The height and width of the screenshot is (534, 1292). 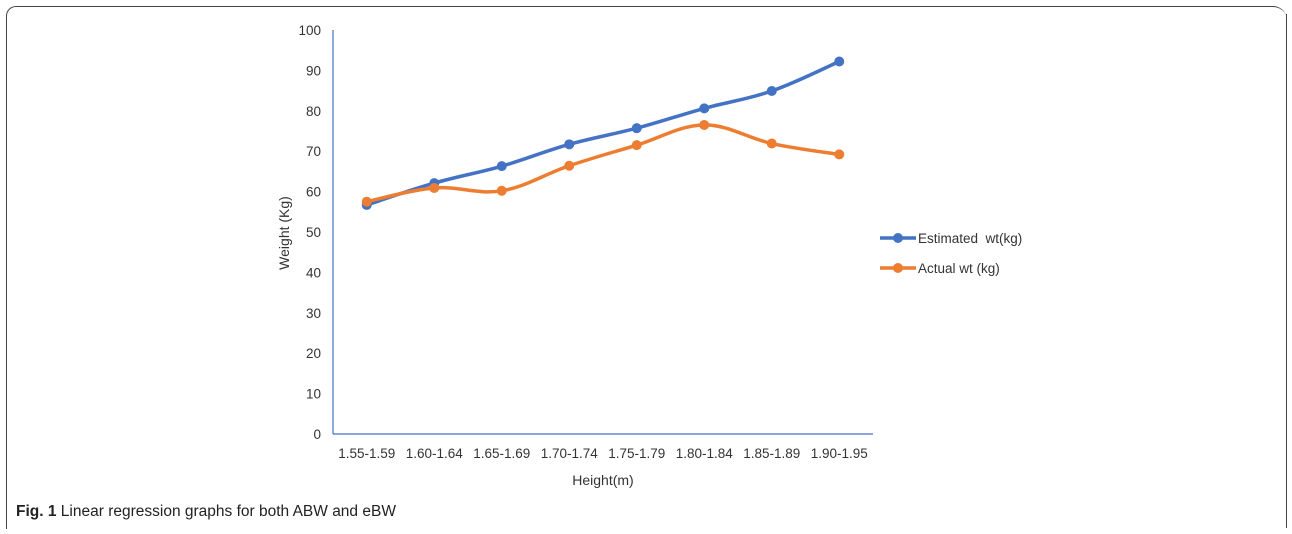 What do you see at coordinates (313, 232) in the screenshot?
I see `y-tick-label: 50` at bounding box center [313, 232].